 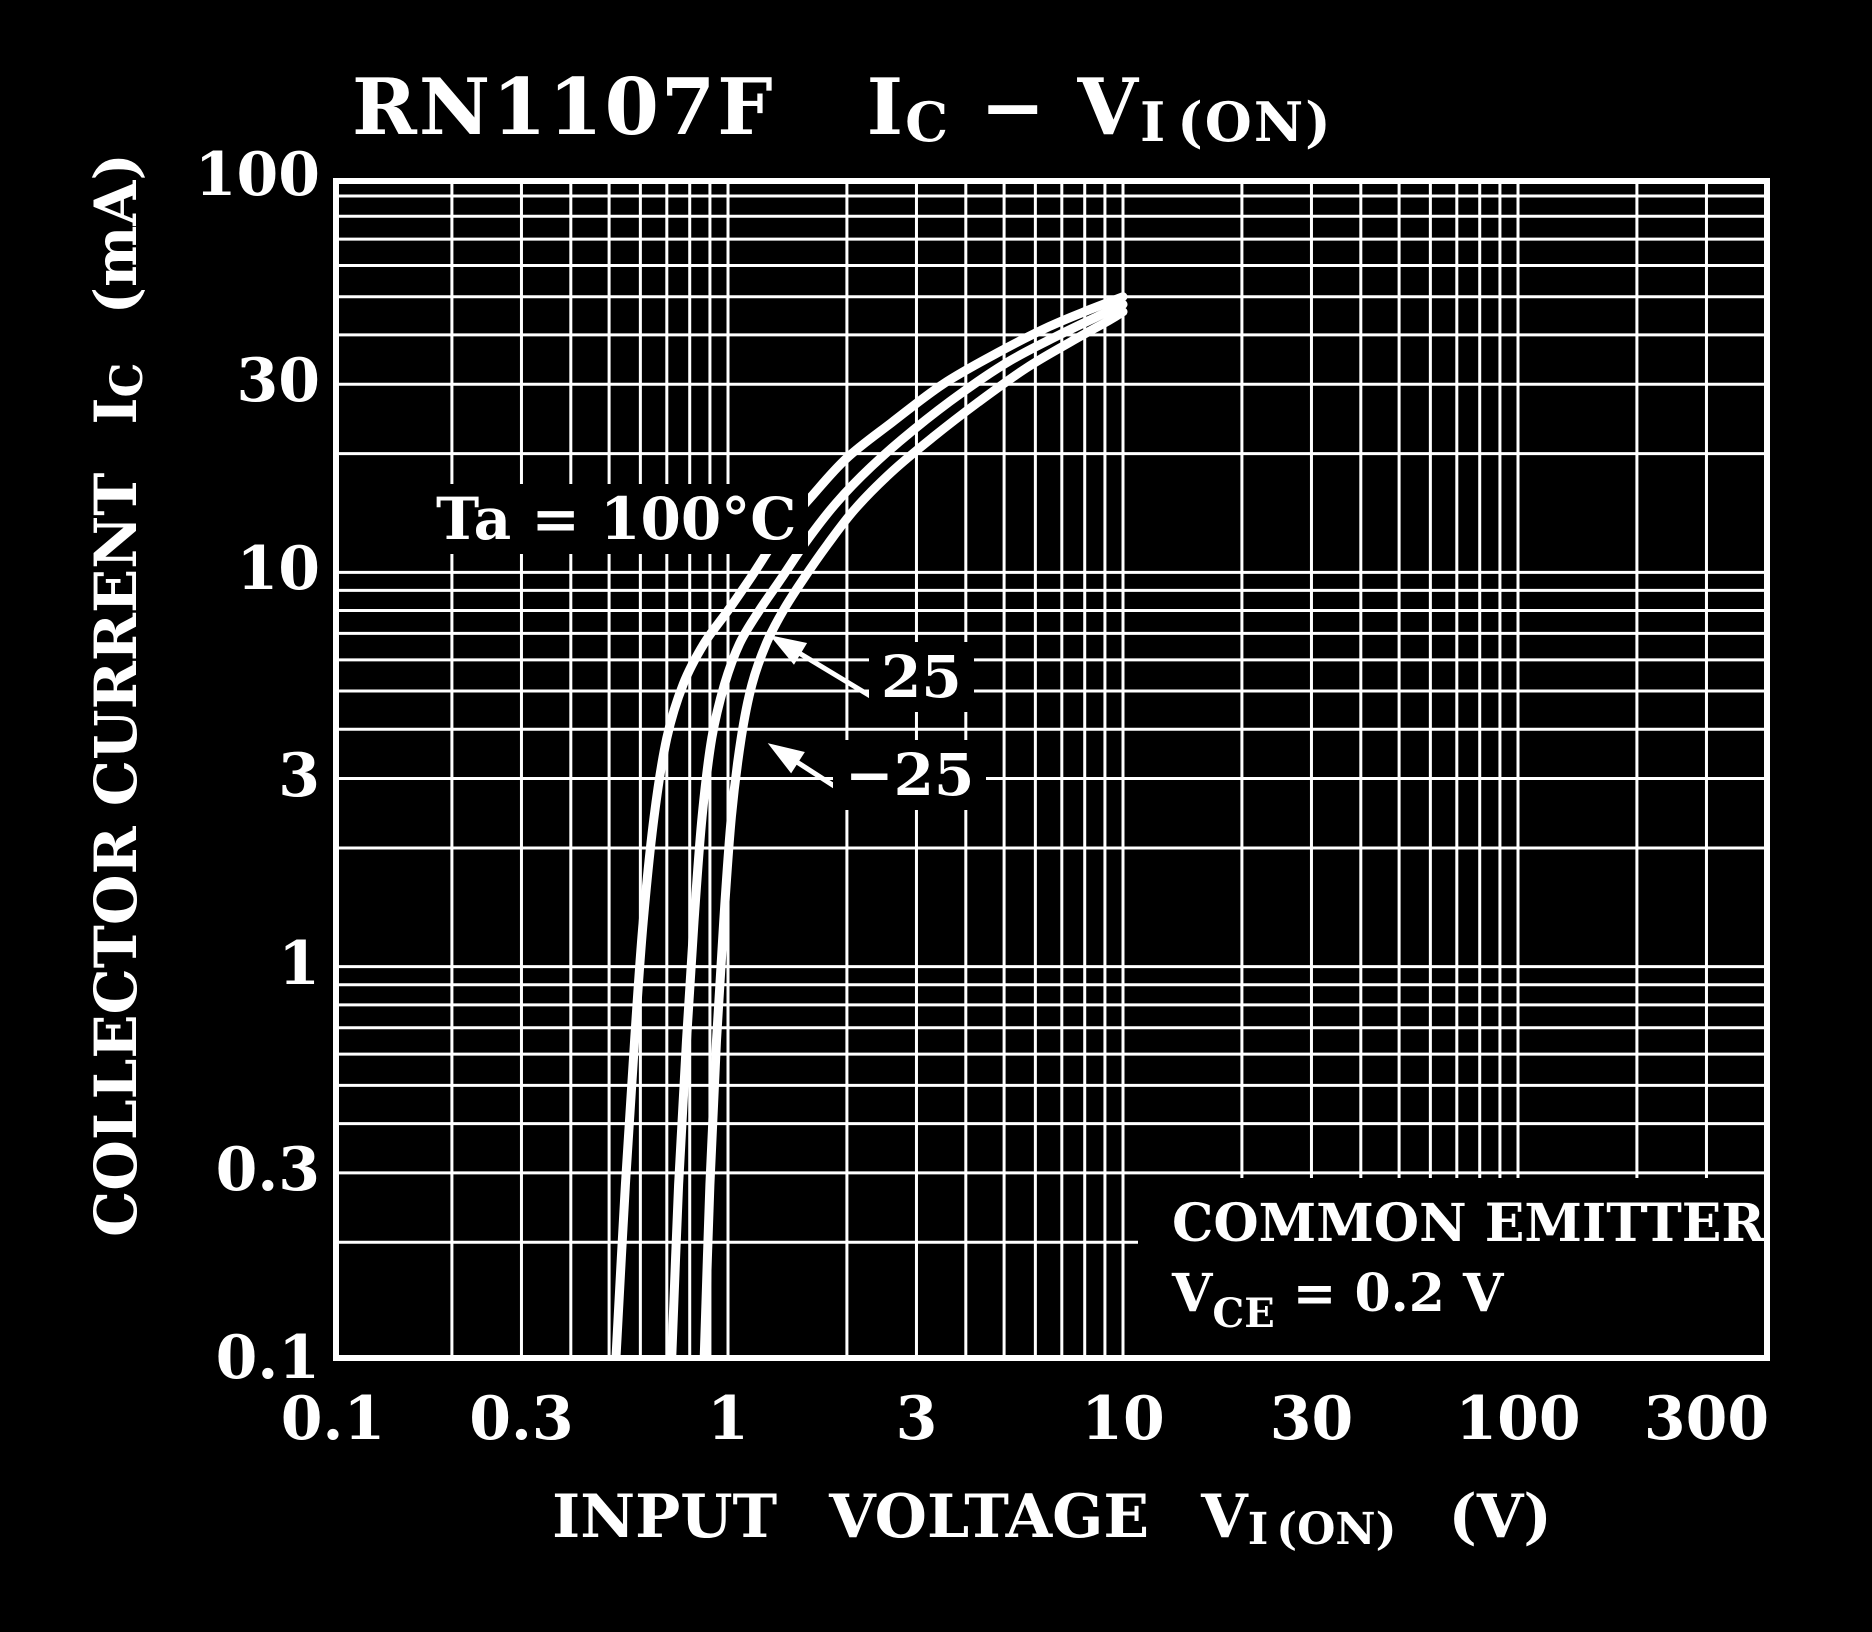 I want to click on x-tick-label-10: 10, so click(x=1123, y=1419).